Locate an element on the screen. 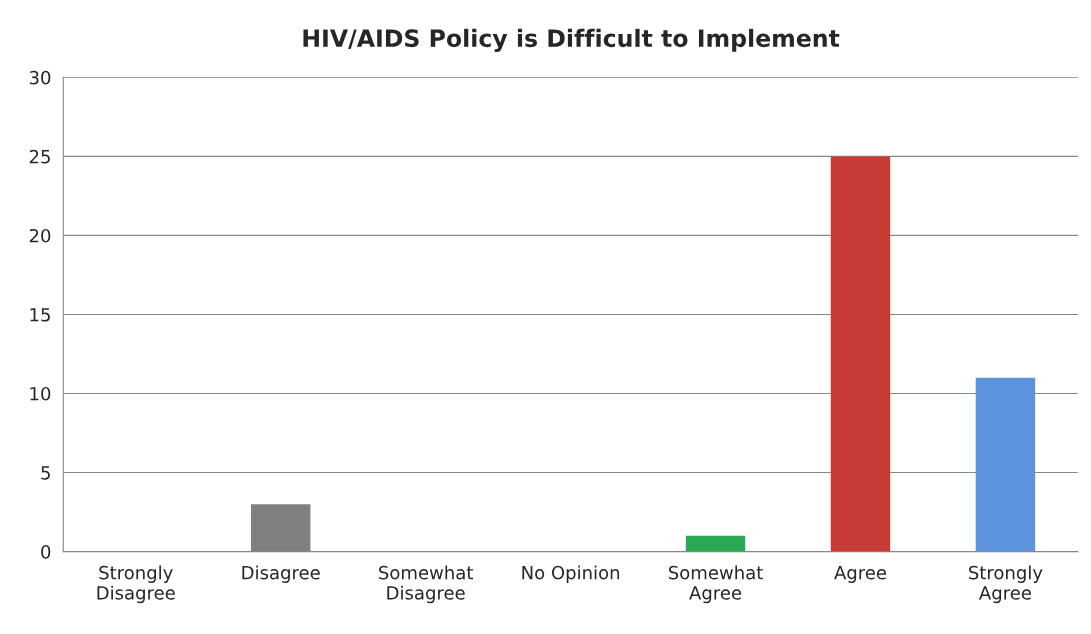 The width and height of the screenshot is (1091, 634). x-tick-label: Strongly Agree is located at coordinates (1006, 584).